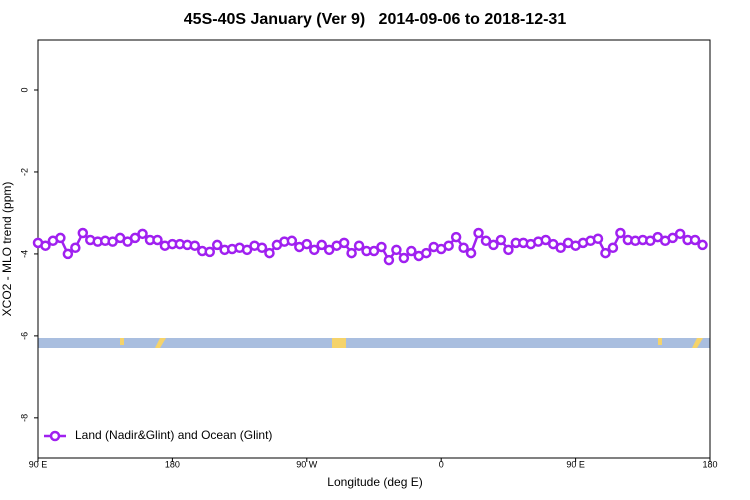 The height and width of the screenshot is (500, 750). Describe the element at coordinates (24, 418) in the screenshot. I see `y-tick-label: -8` at that location.